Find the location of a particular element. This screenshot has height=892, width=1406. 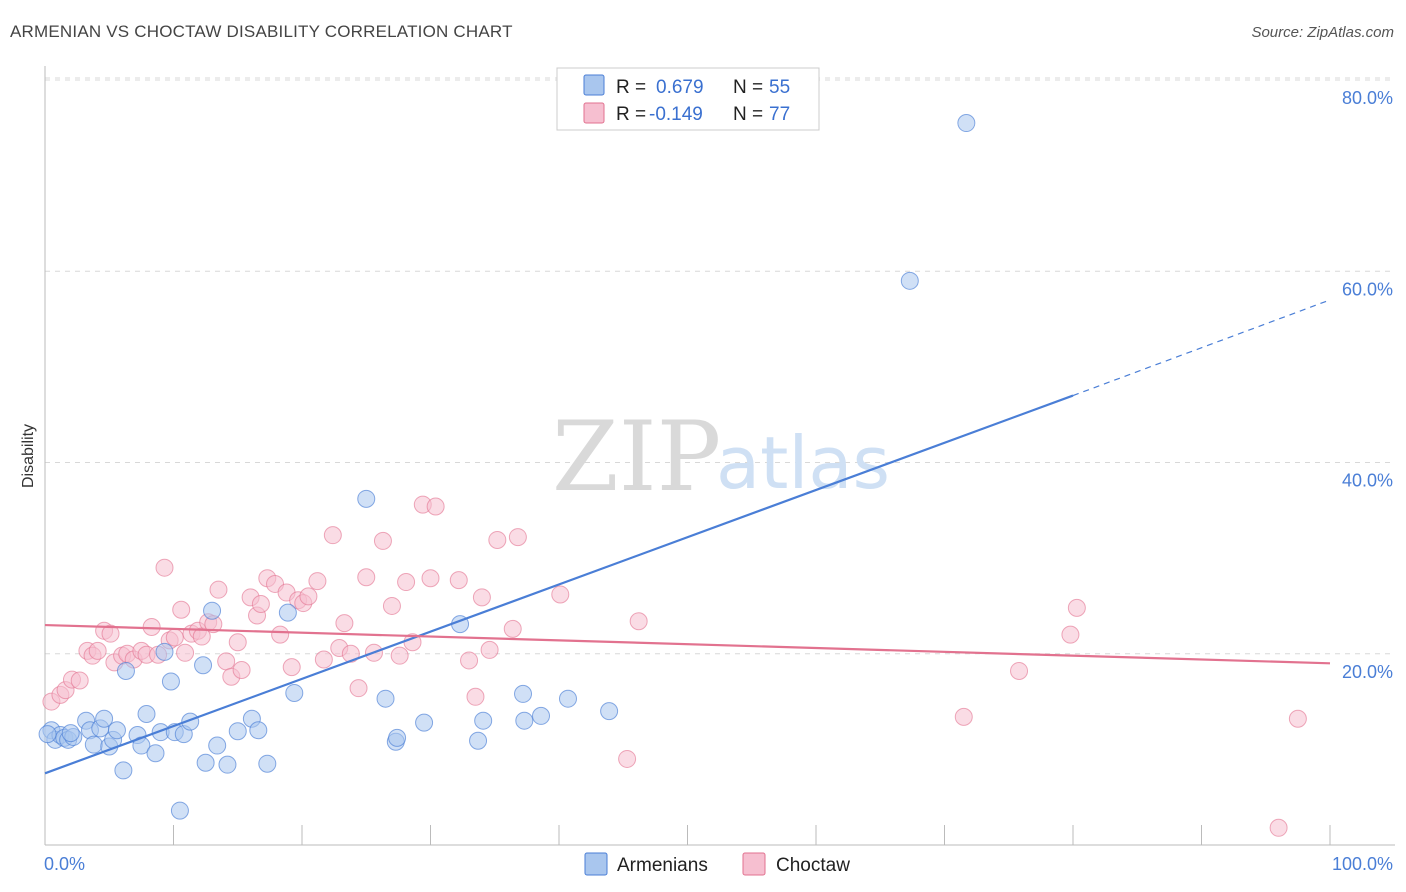

y-tick-label: 60.0% is located at coordinates (1367, 289).